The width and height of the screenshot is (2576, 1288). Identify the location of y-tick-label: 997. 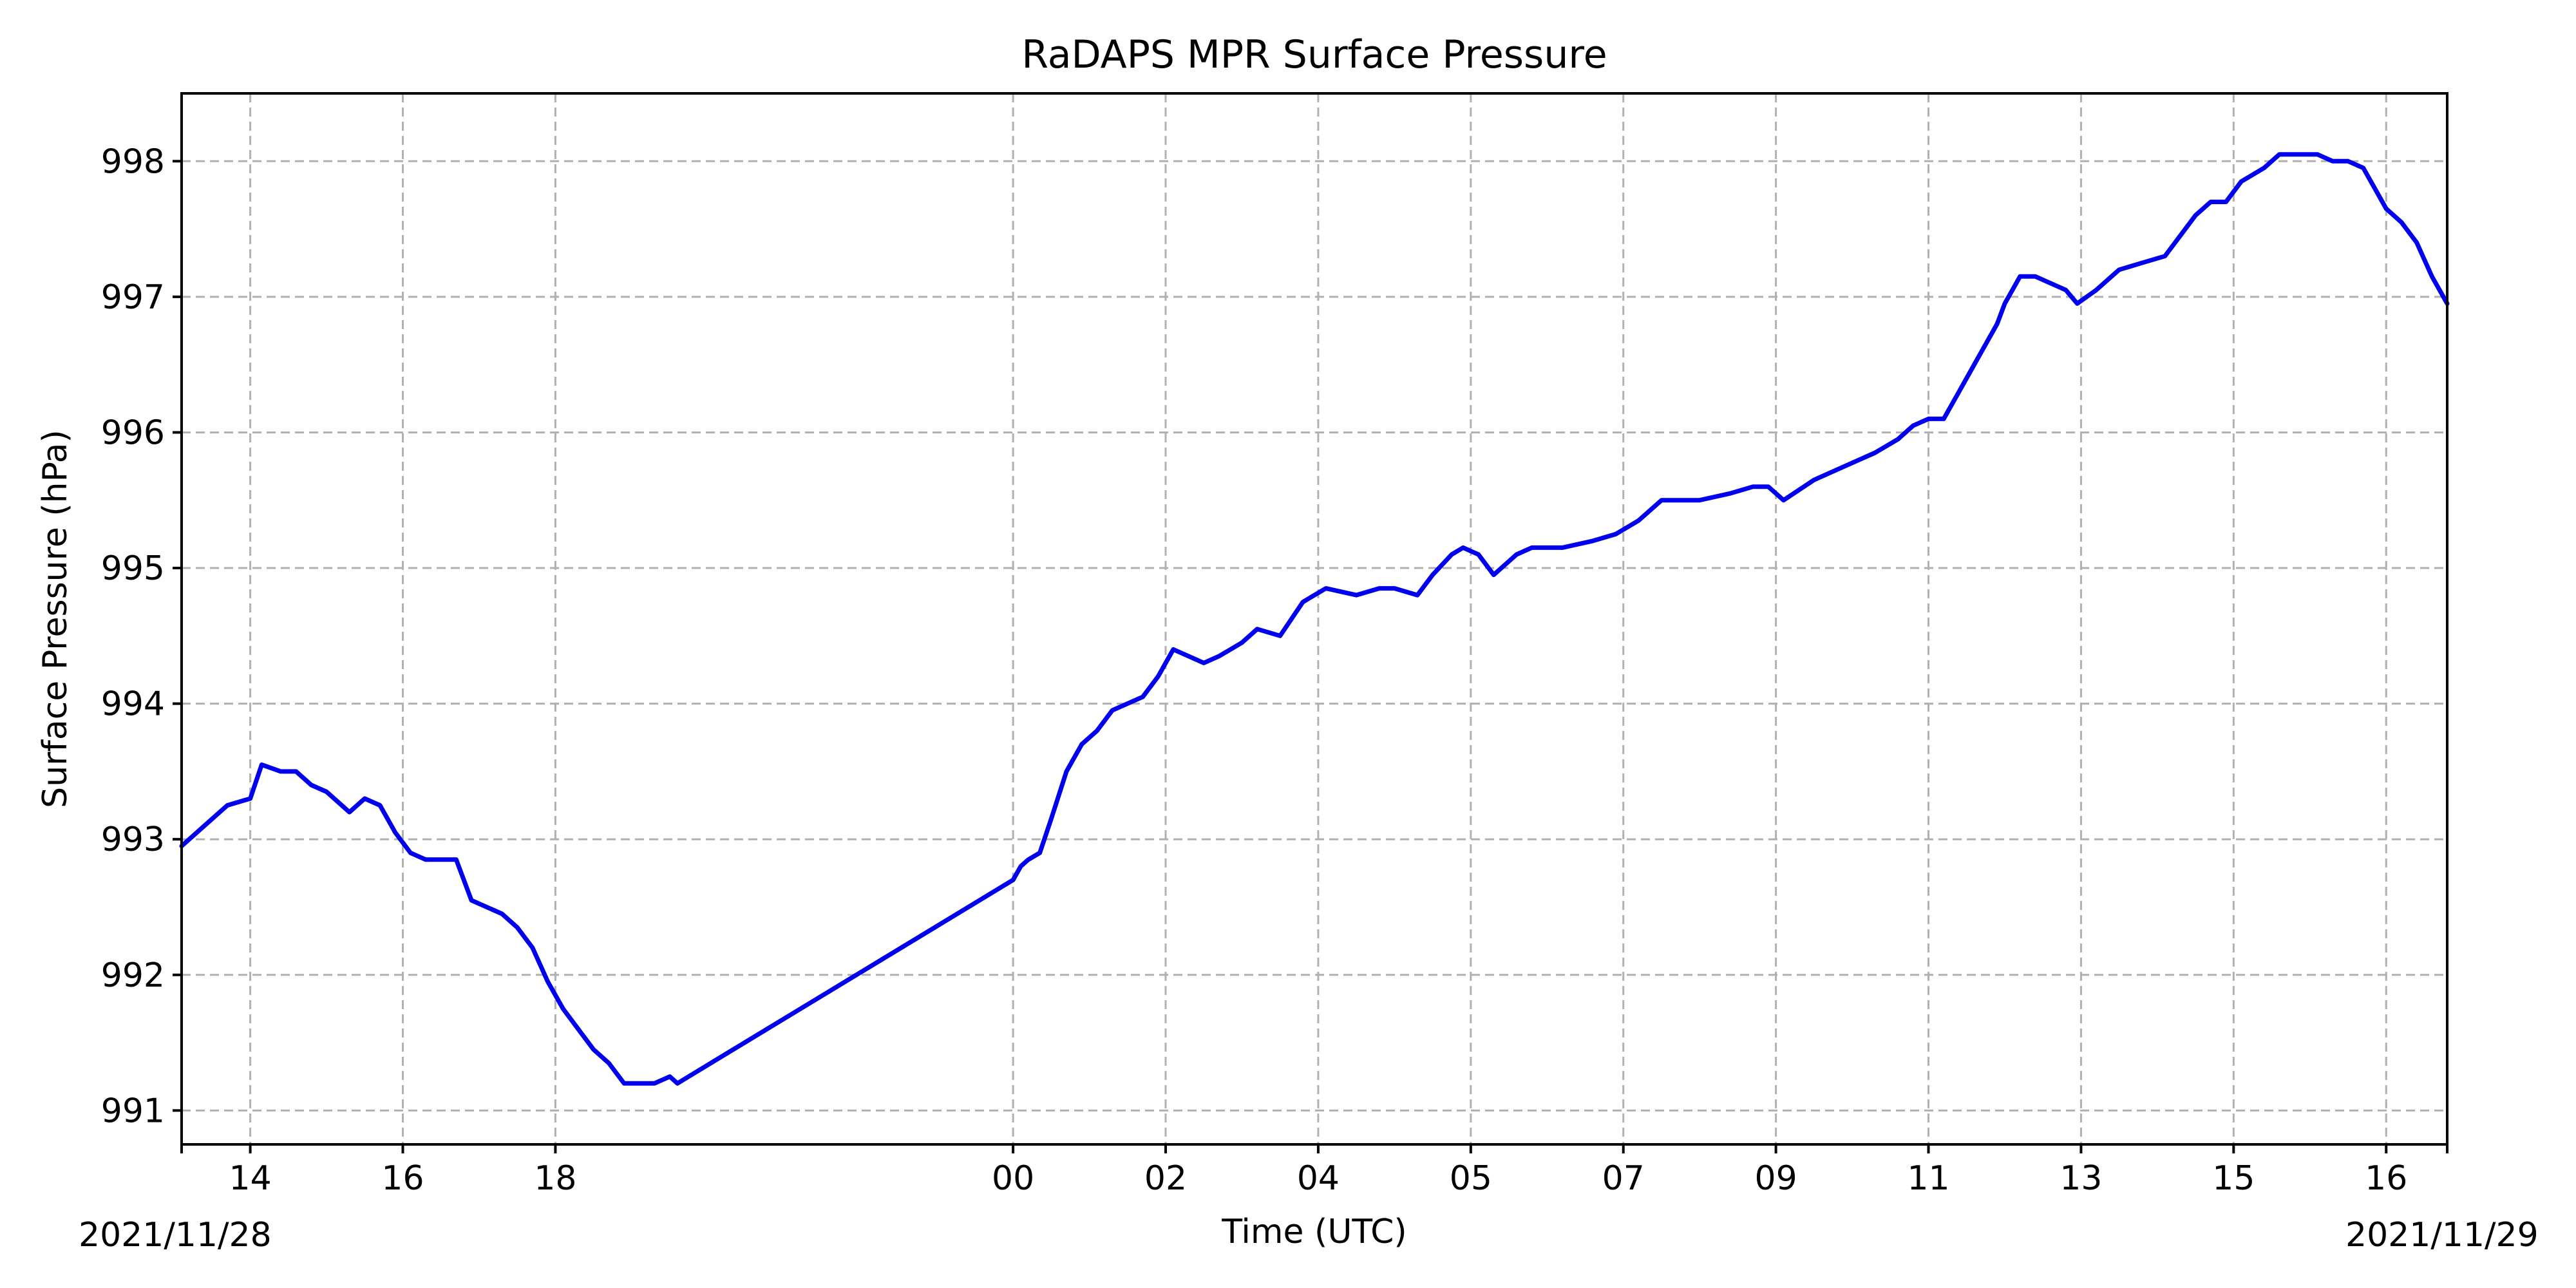
(133, 297).